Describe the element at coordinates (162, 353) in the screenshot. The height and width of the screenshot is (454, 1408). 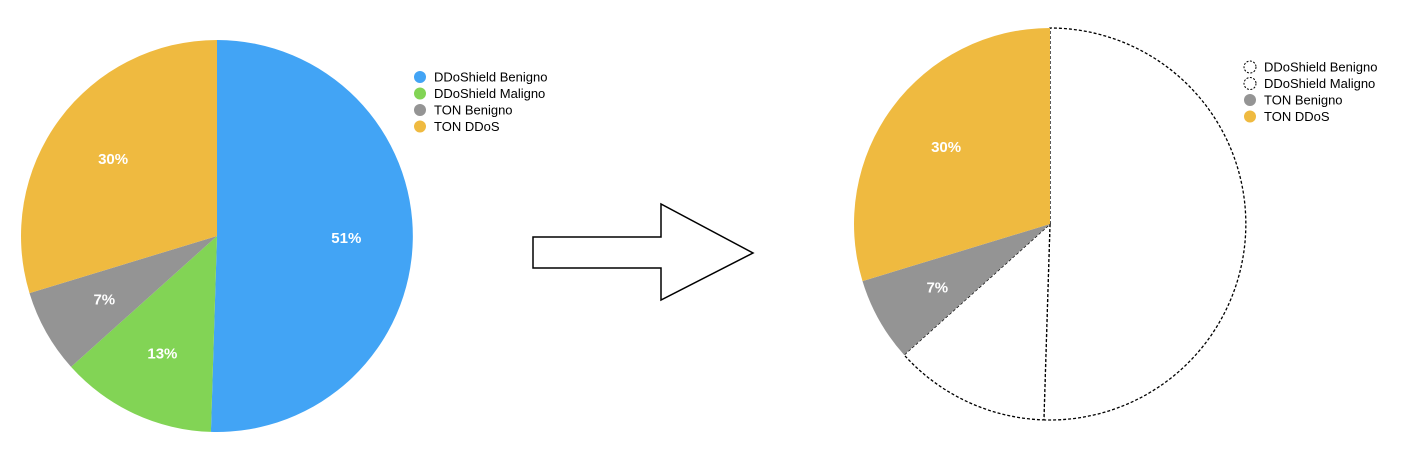
I see `slice-label-ddoshield-maligno: 13%` at that location.